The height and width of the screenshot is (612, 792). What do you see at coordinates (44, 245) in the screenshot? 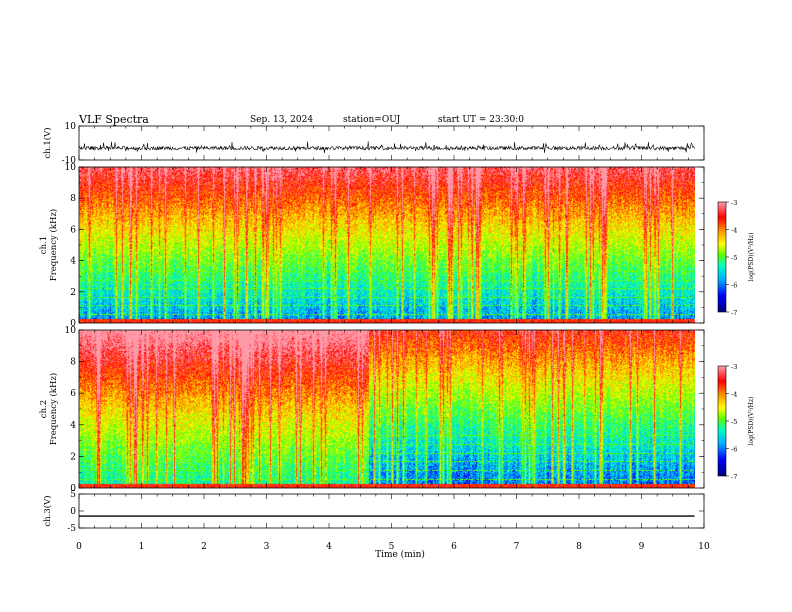
I see `y-axis-label-2: ch.1` at bounding box center [44, 245].